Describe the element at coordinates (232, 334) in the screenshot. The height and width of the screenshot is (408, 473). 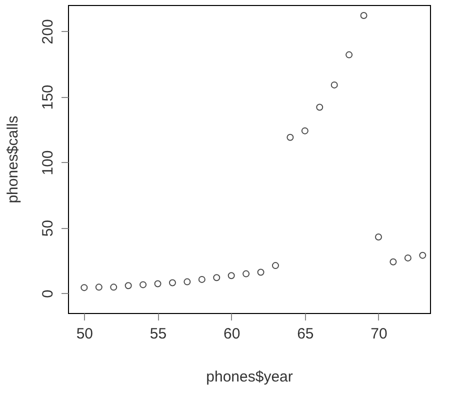
I see `x-tick-label: 60` at that location.